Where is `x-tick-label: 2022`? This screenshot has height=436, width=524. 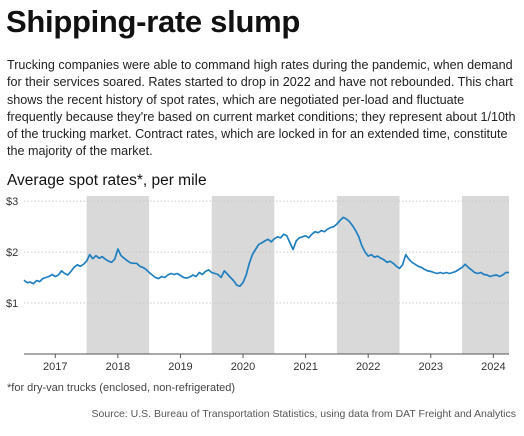
x-tick-label: 2022 is located at coordinates (368, 367).